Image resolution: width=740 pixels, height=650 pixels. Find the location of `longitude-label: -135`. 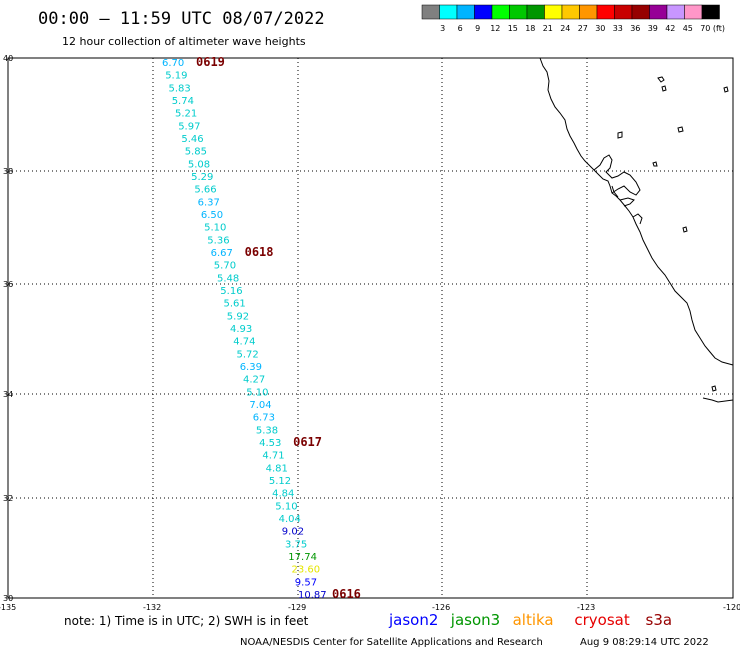

longitude-label: -135 is located at coordinates (8, 607).